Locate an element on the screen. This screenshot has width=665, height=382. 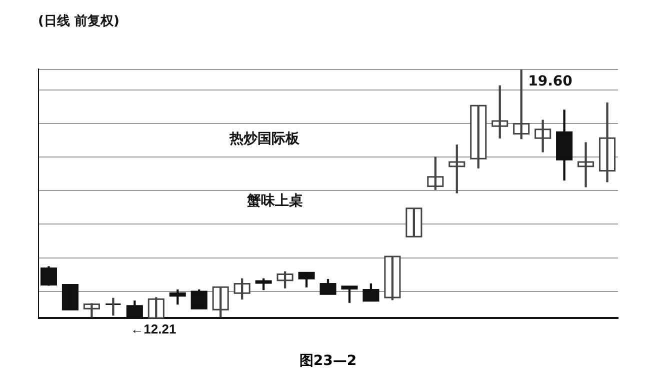
annotation: 19.60 is located at coordinates (550, 82).